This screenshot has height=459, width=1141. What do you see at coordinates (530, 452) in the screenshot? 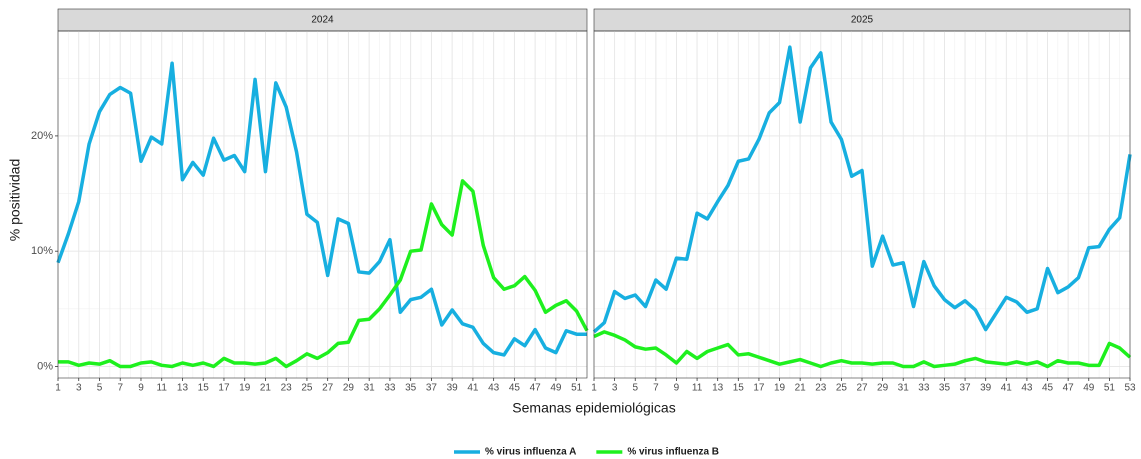
I see `legend-label: % virus influenza A` at bounding box center [530, 452].